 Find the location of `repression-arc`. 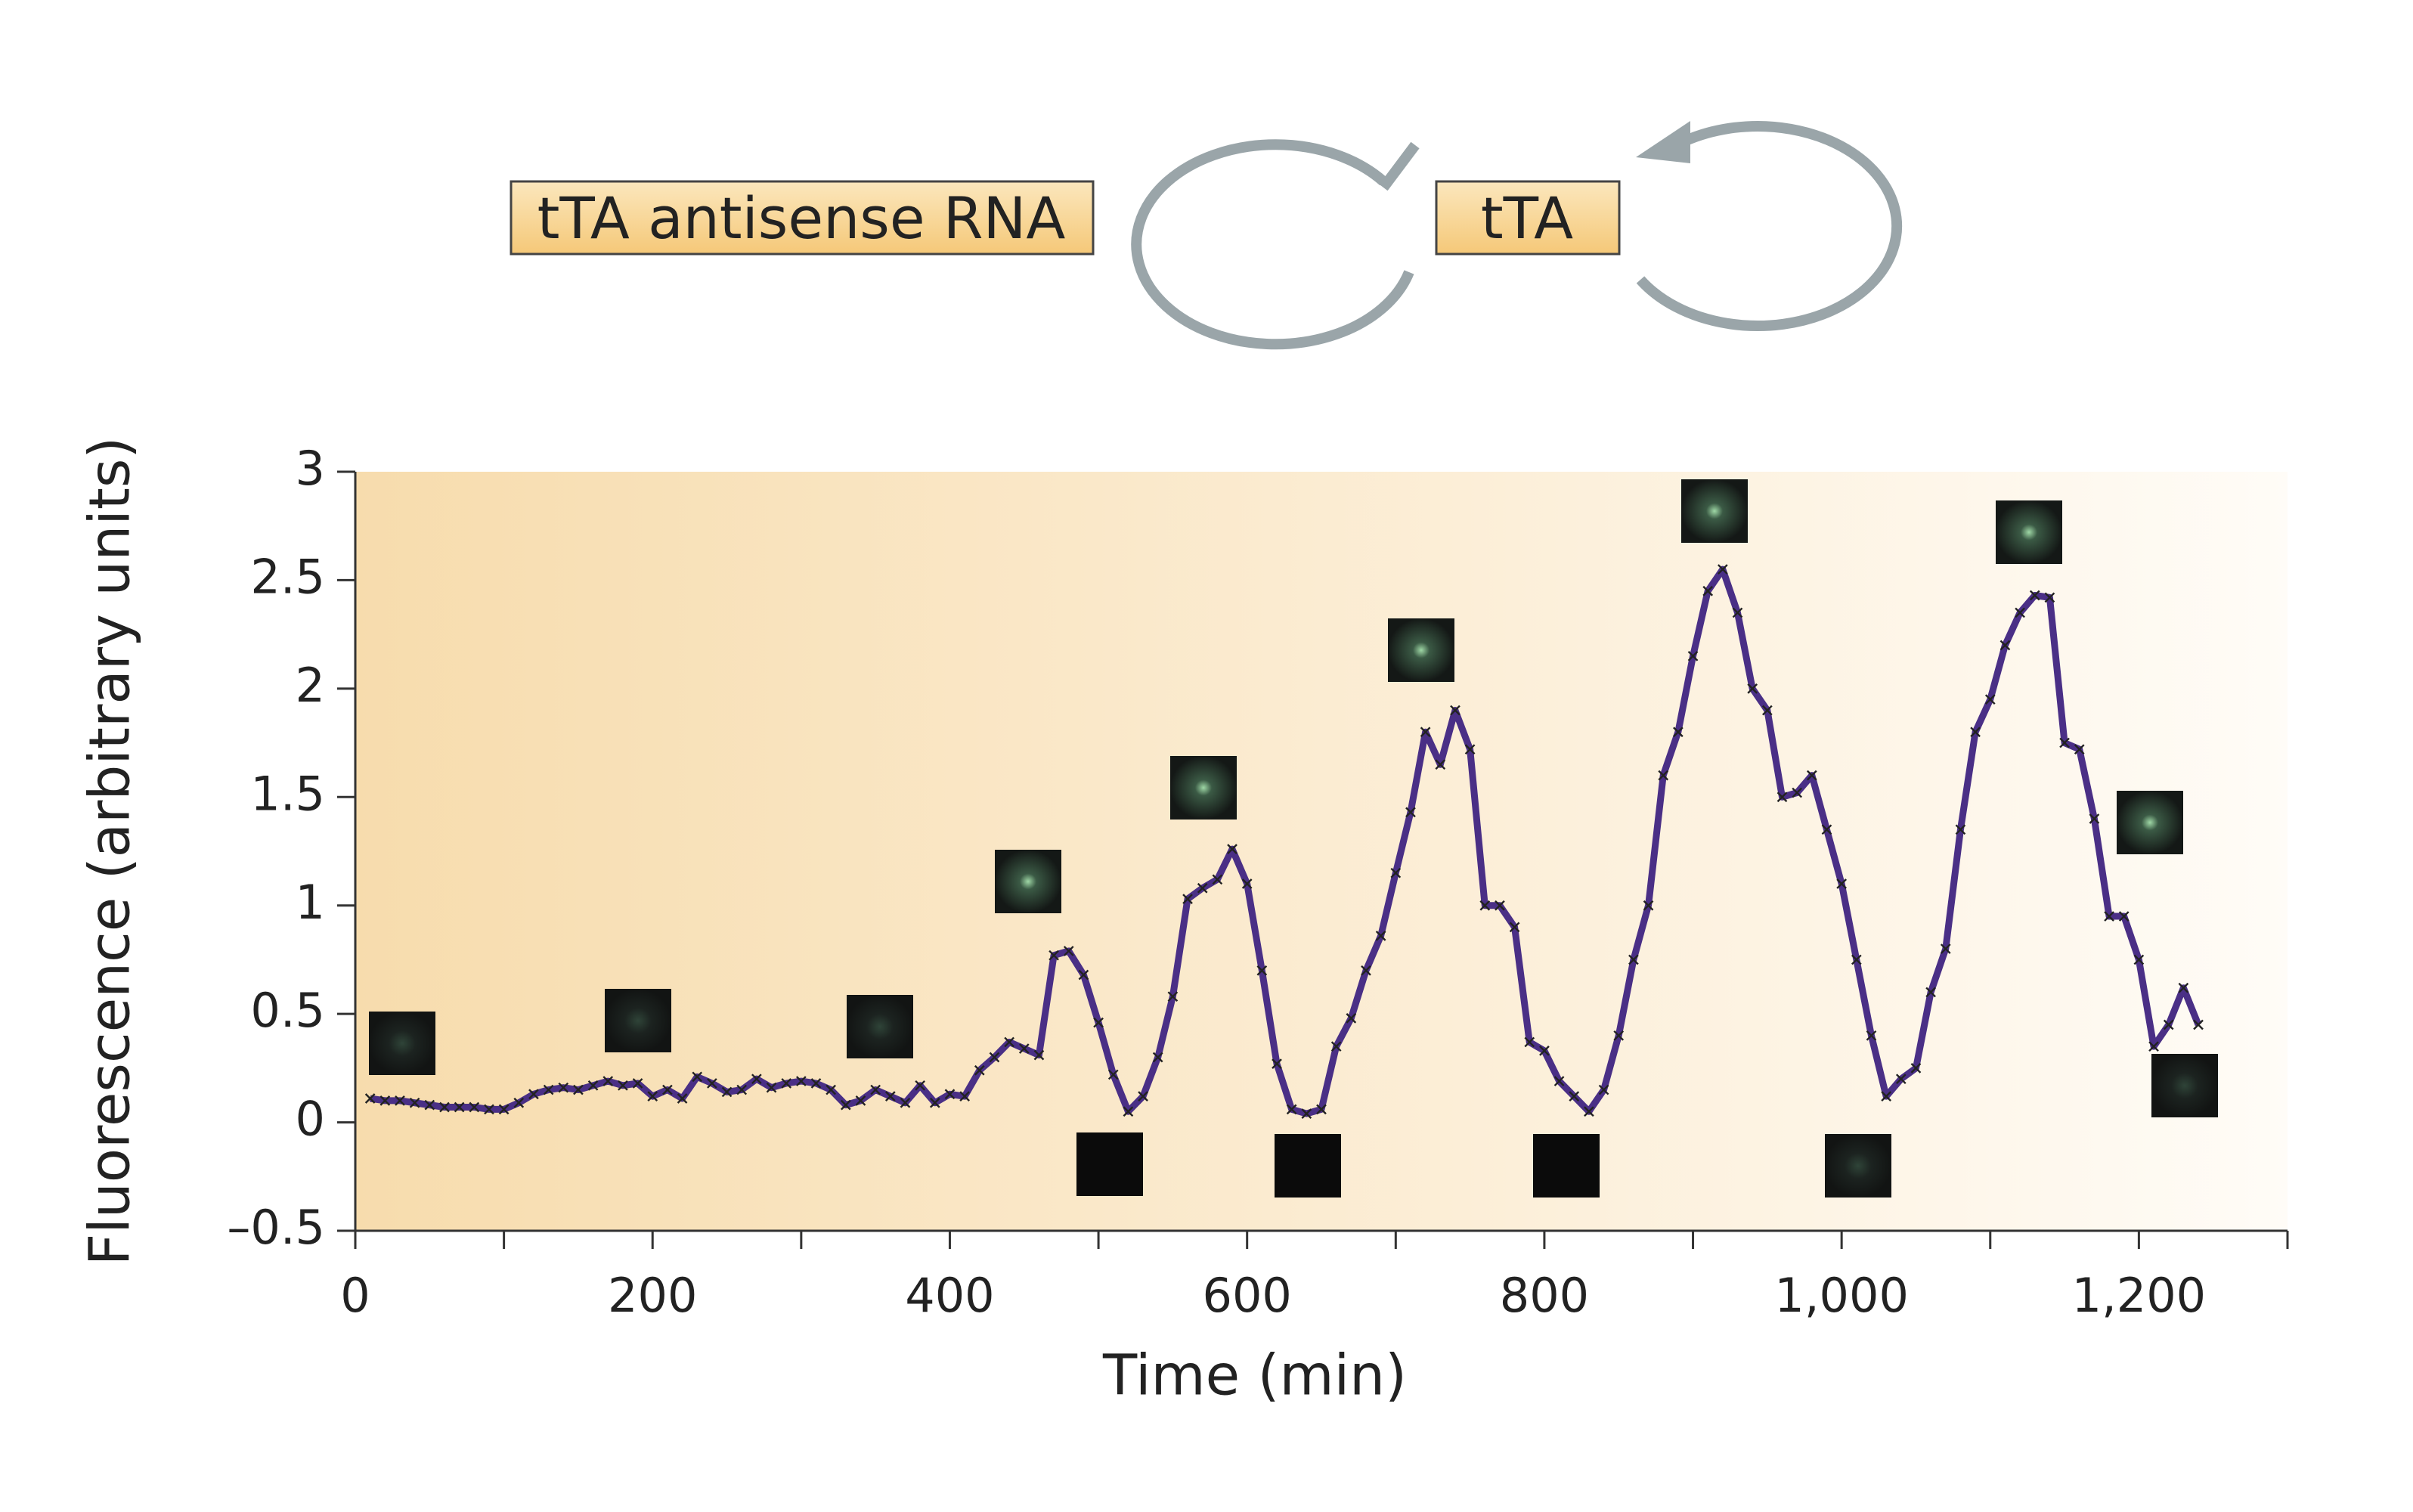

repression-arc is located at coordinates (1272, 245).